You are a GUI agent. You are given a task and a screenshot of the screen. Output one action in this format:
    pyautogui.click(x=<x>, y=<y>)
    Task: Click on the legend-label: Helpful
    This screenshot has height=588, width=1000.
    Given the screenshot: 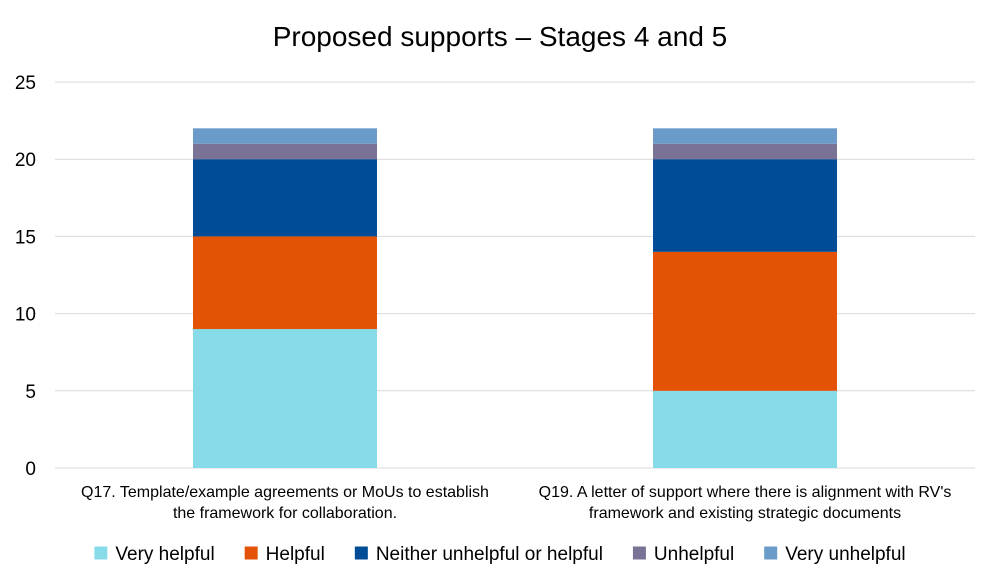 What is the action you would take?
    pyautogui.click(x=295, y=554)
    